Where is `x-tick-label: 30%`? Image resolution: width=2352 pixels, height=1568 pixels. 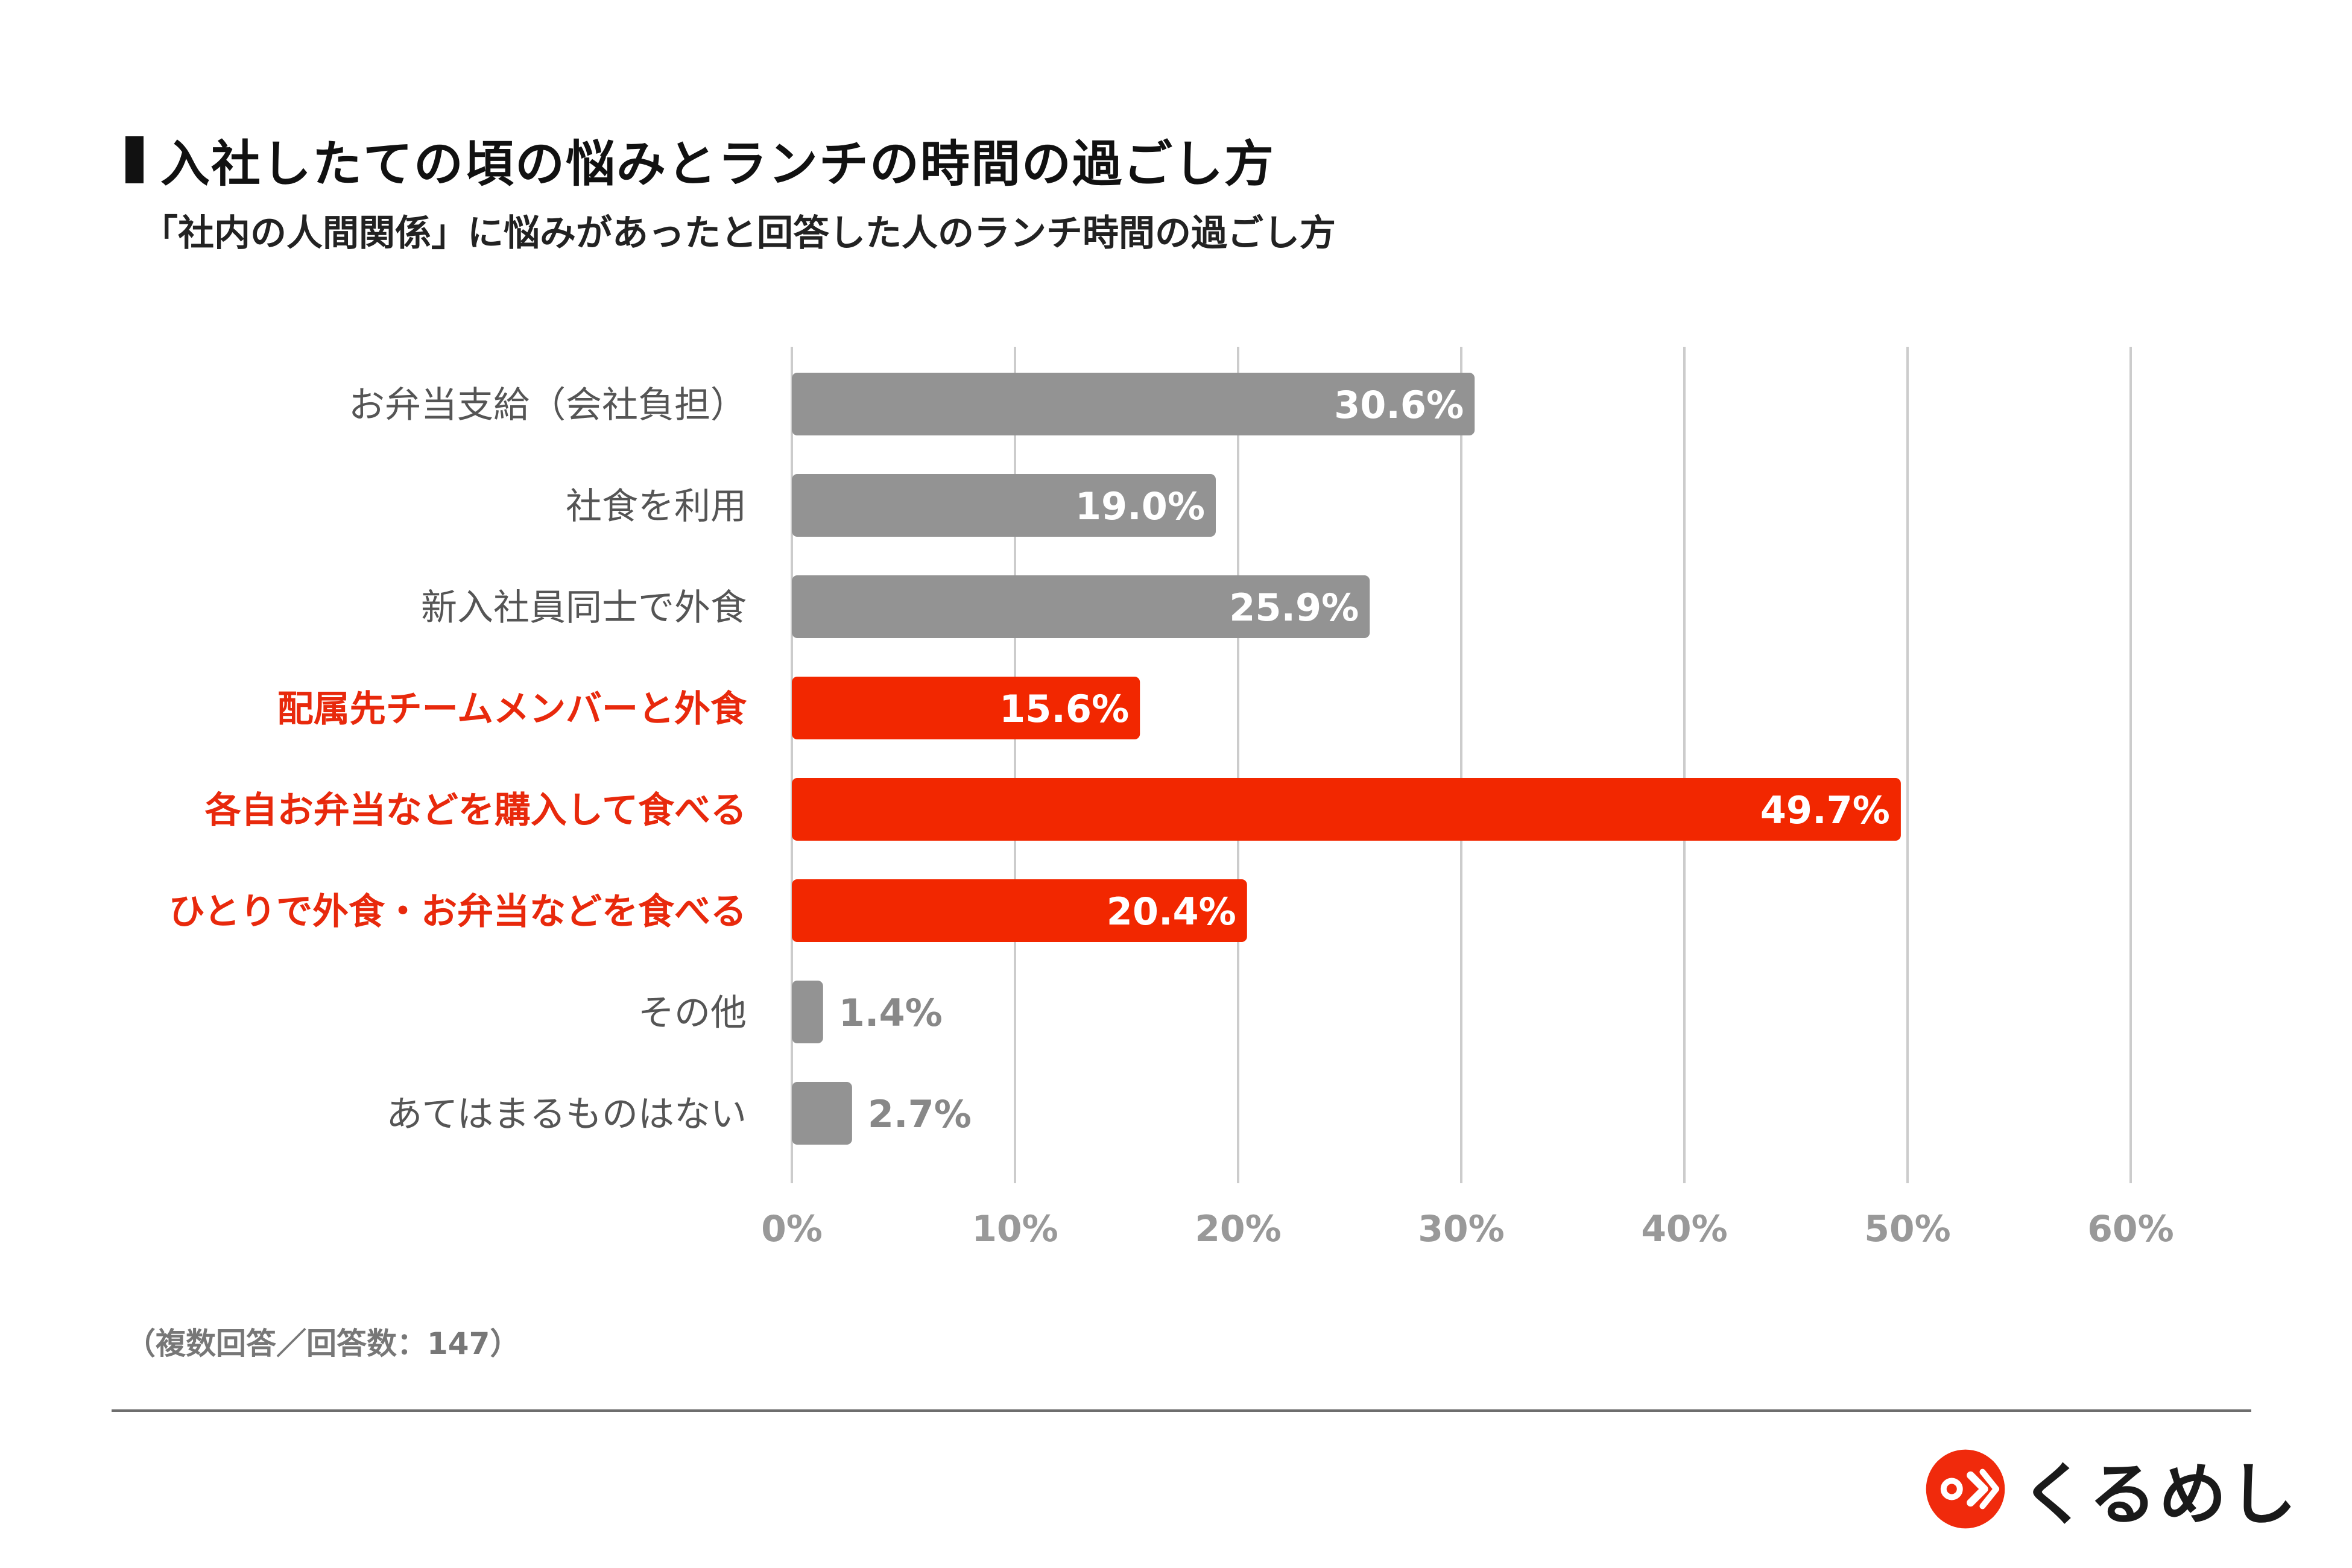 x-tick-label: 30% is located at coordinates (1461, 1229).